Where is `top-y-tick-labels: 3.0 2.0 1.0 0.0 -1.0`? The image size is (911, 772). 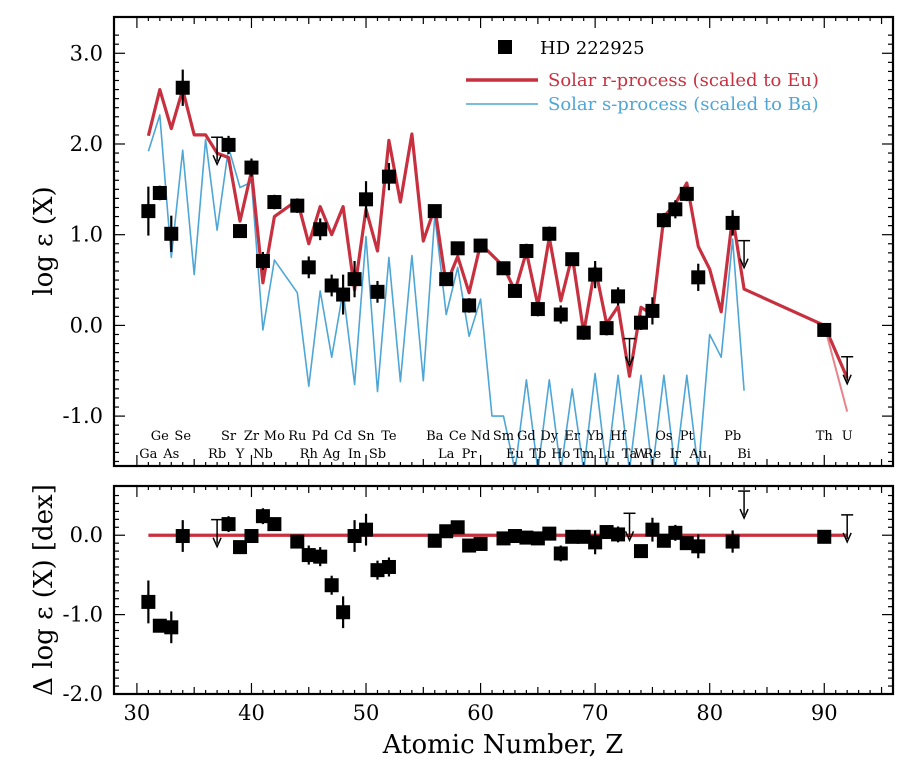 top-y-tick-labels: 3.0 2.0 1.0 0.0 -1.0 is located at coordinates (83, 234).